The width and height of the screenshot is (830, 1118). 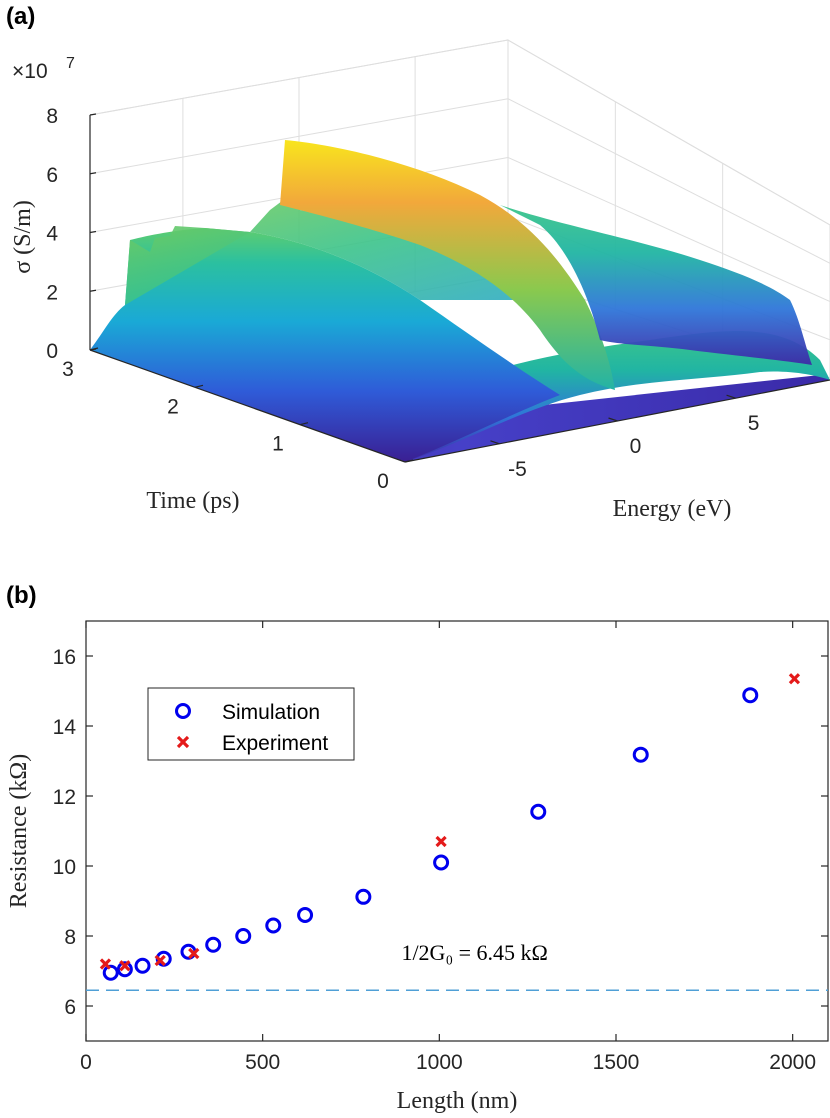 What do you see at coordinates (52, 116) in the screenshot?
I see `z-tick-label: 8` at bounding box center [52, 116].